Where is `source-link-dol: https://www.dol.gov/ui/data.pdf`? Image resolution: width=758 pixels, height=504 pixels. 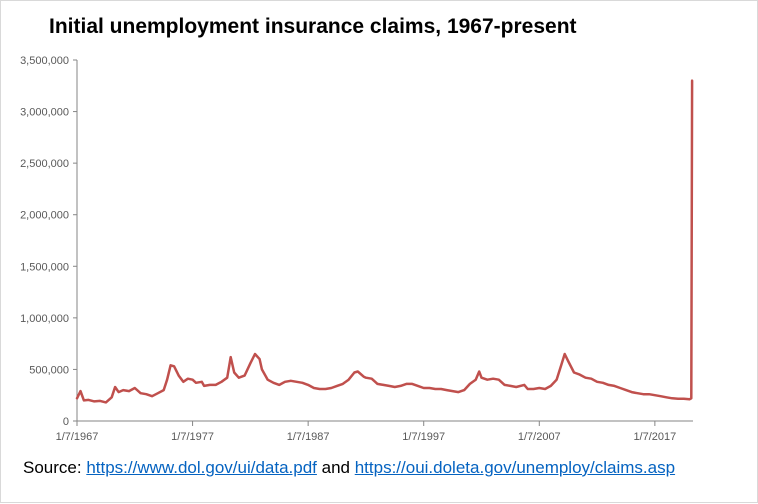 source-link-dol: https://www.dol.gov/ui/data.pdf is located at coordinates (201, 467).